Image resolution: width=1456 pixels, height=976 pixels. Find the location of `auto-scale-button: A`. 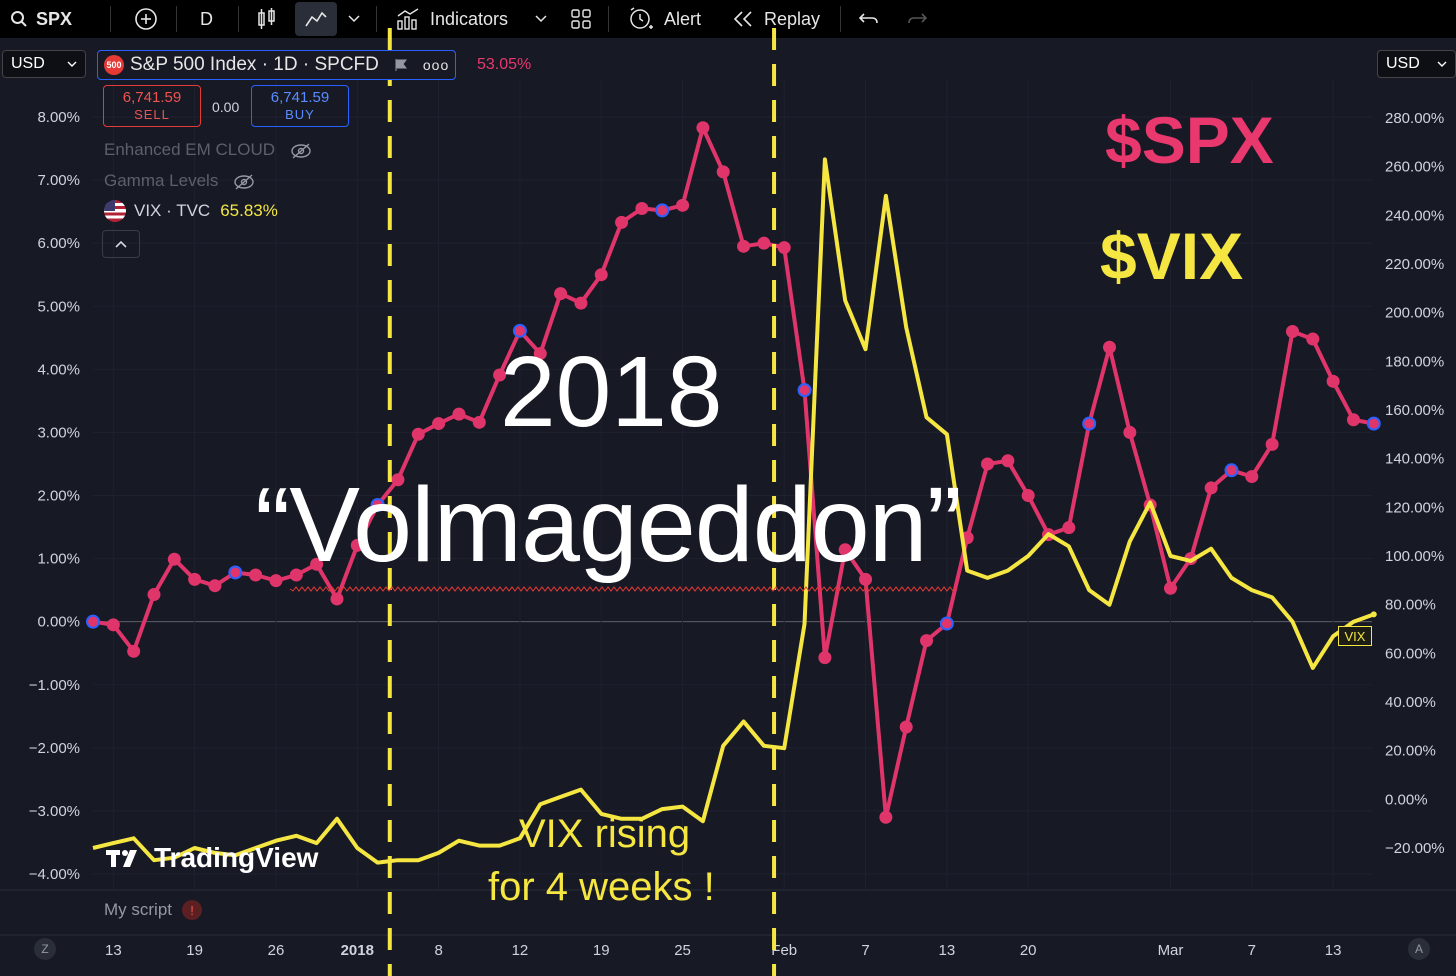

auto-scale-button: A is located at coordinates (1419, 949).